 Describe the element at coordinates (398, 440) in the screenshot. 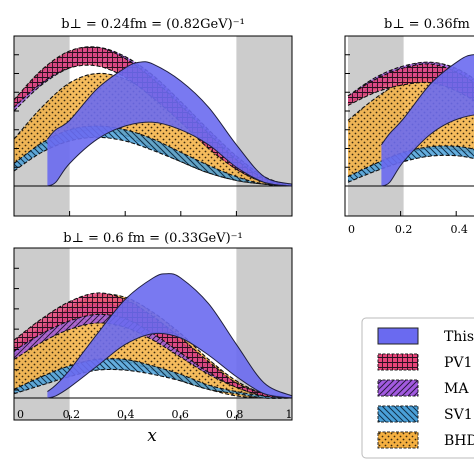

I see `legend-swatch-hatch-bhd` at that location.